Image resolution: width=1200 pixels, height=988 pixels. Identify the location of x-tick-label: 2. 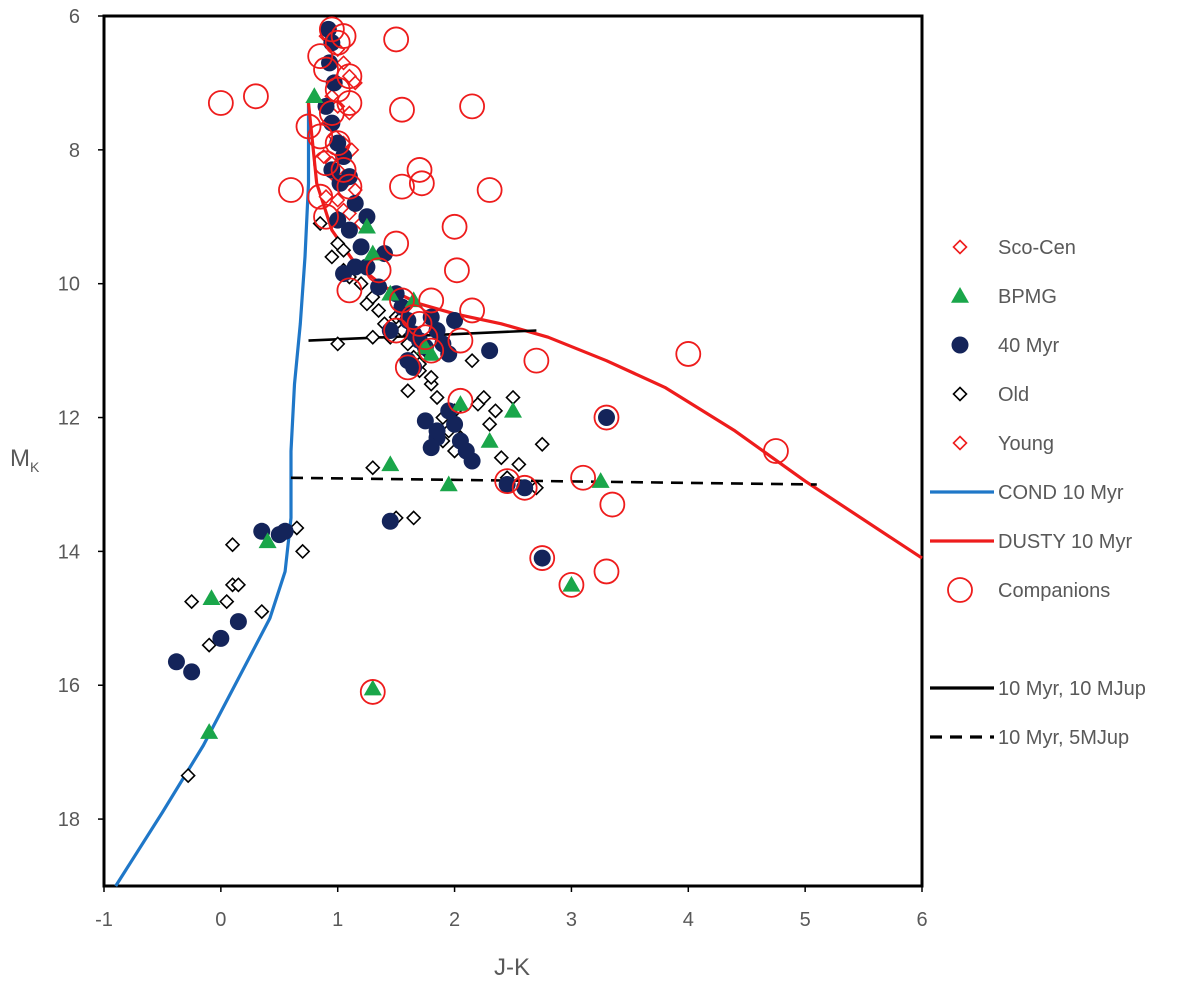
(454, 920).